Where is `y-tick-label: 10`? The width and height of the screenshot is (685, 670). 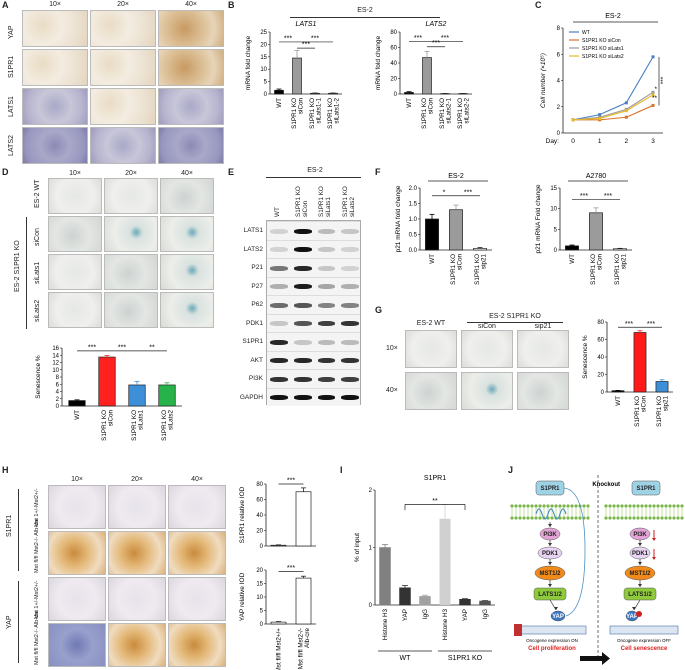
y-tick-label: 10 is located at coordinates (259, 598).